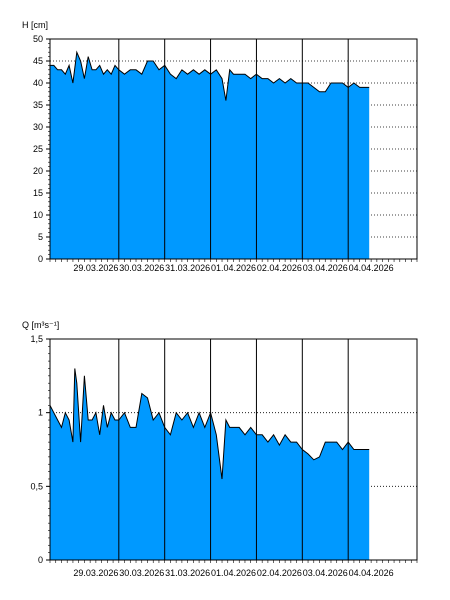 The height and width of the screenshot is (600, 450). I want to click on q-x-tick-label-01.04.2026: 01.04.2026, so click(233, 573).